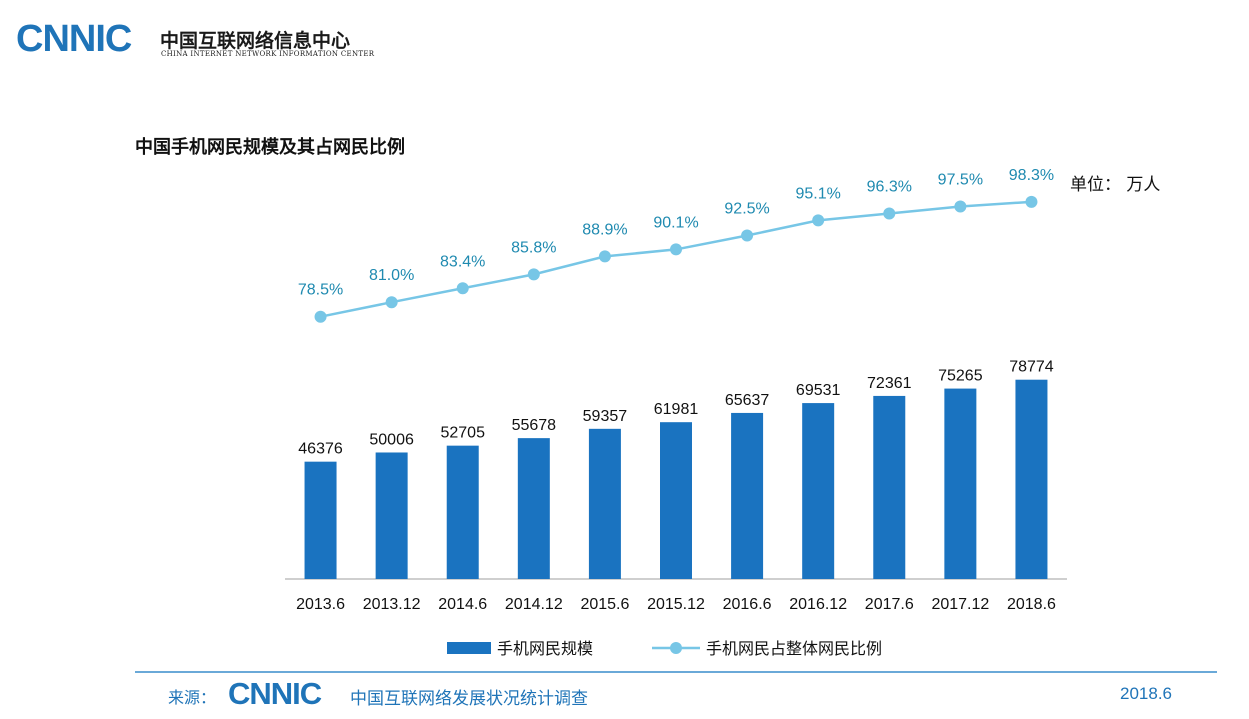 The height and width of the screenshot is (719, 1249). What do you see at coordinates (675, 222) in the screenshot?
I see `ratio-value-label: 90.1%` at bounding box center [675, 222].